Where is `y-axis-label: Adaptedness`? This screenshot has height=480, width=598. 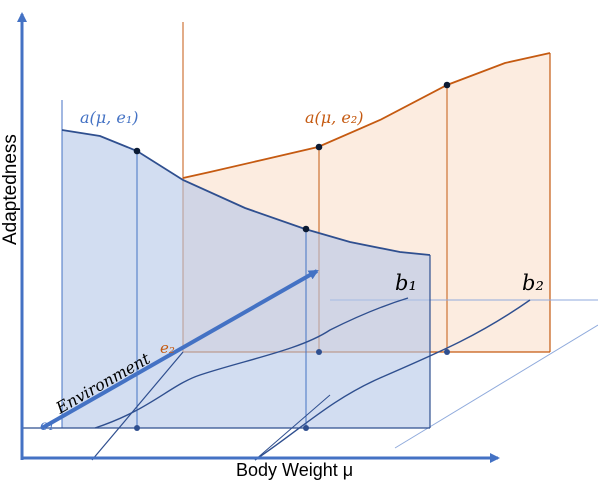 y-axis-label: Adaptedness is located at coordinates (10, 189).